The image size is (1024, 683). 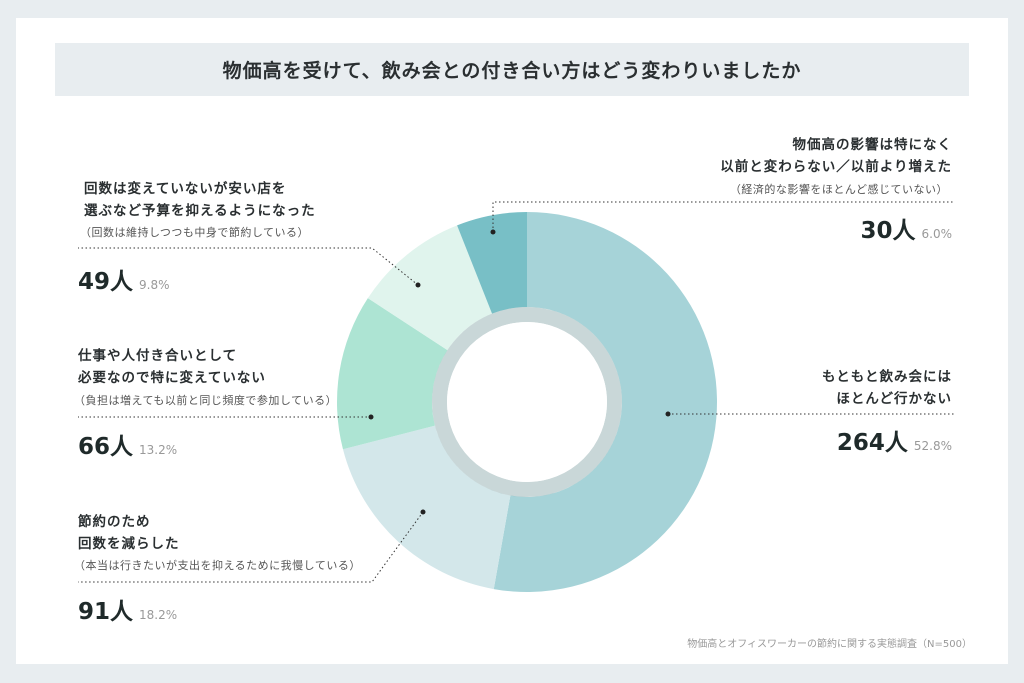 I want to click on count: 264人, so click(x=872, y=443).